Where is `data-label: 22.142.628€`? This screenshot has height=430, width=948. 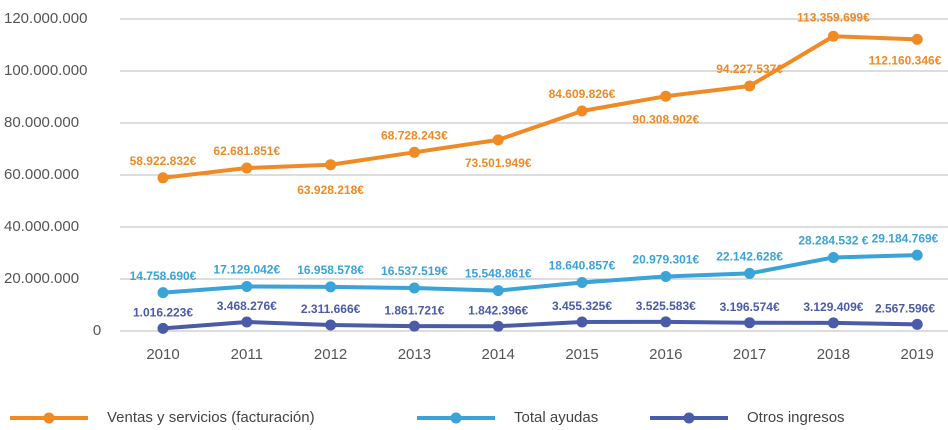 data-label: 22.142.628€ is located at coordinates (749, 257).